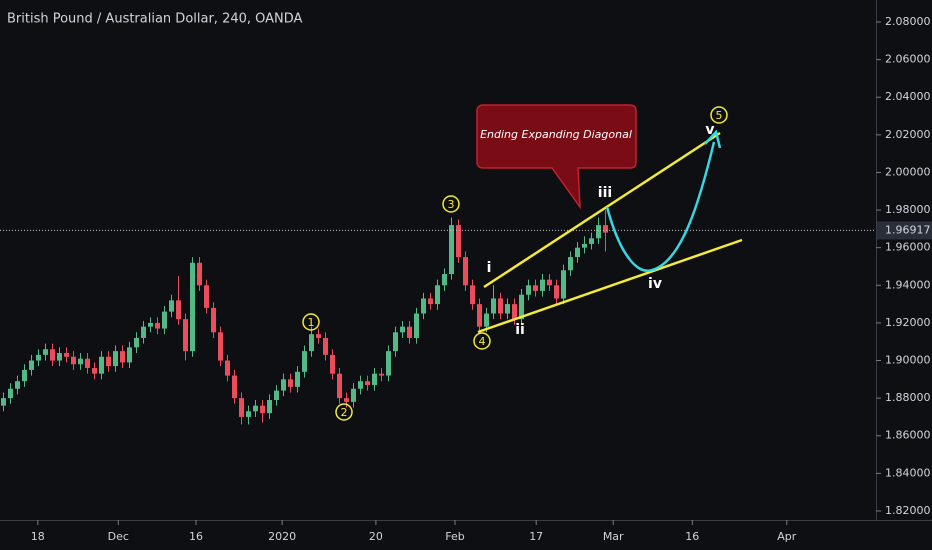 The height and width of the screenshot is (550, 932). I want to click on wave-label: 2, so click(344, 412).